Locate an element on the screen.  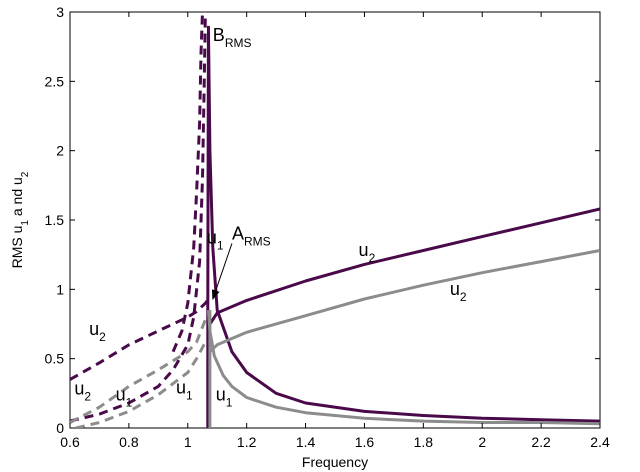
y-tick-label: 3 is located at coordinates (60, 12).